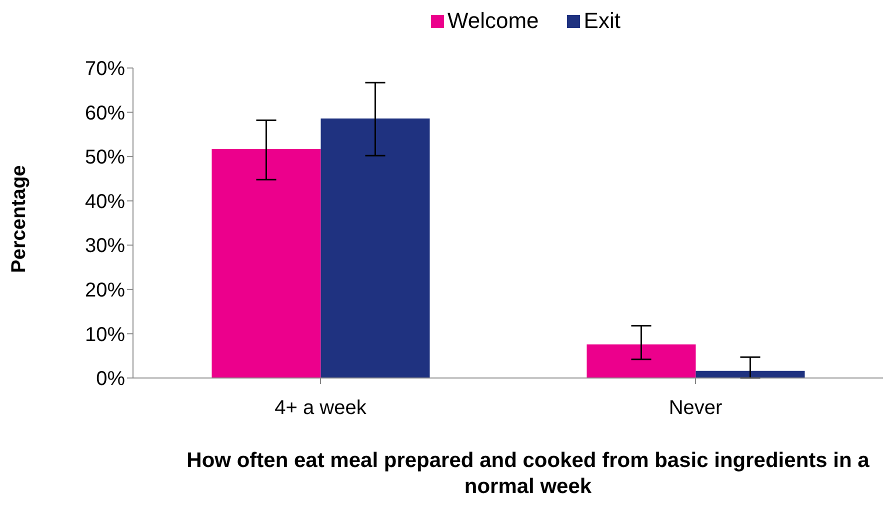 Image resolution: width=891 pixels, height=523 pixels. I want to click on y-tick-label: 0%, so click(111, 379).